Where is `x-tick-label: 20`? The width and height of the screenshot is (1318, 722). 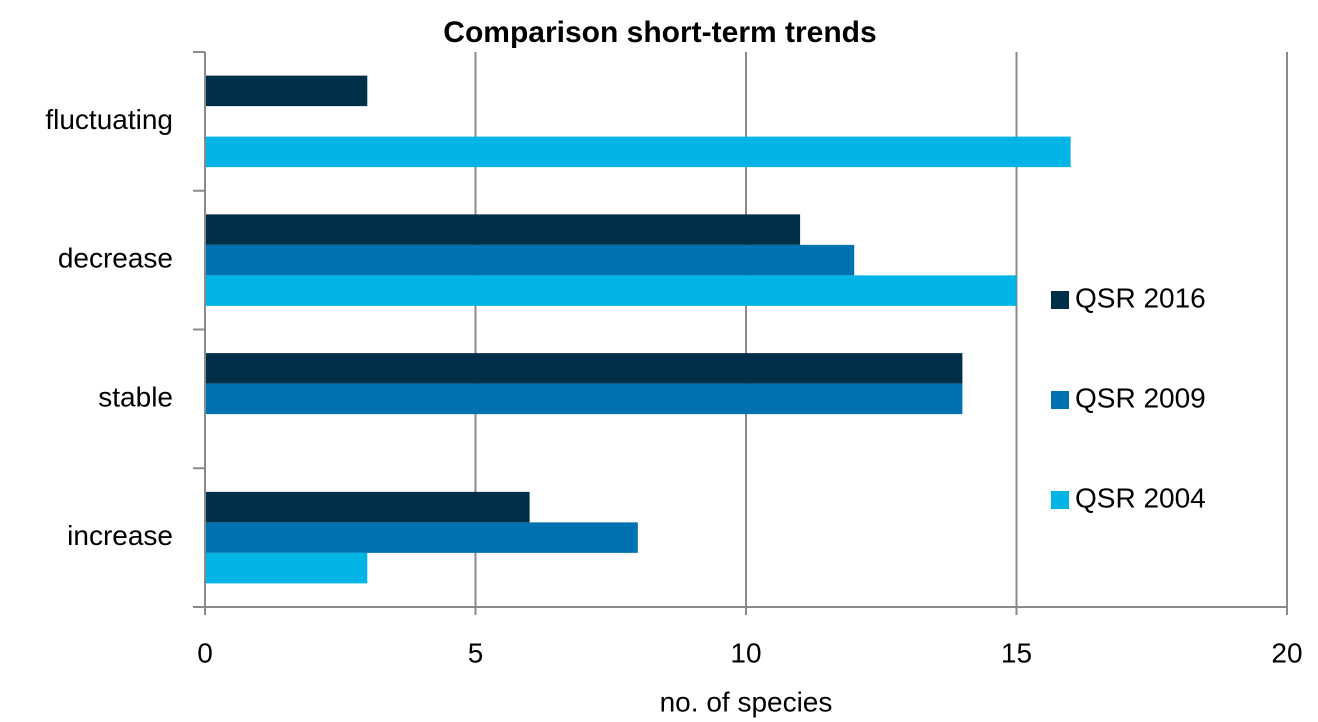
x-tick-label: 20 is located at coordinates (1286, 652).